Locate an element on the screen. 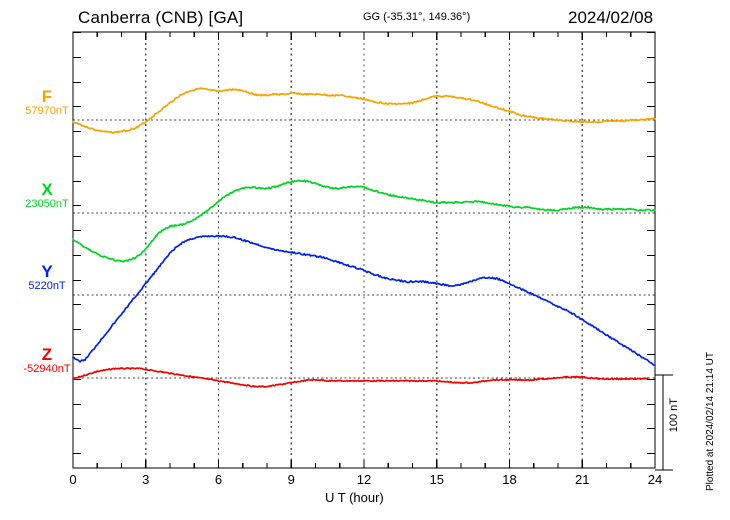 Image resolution: width=730 pixels, height=520 pixels. x-tick-label: 9 is located at coordinates (291, 479).